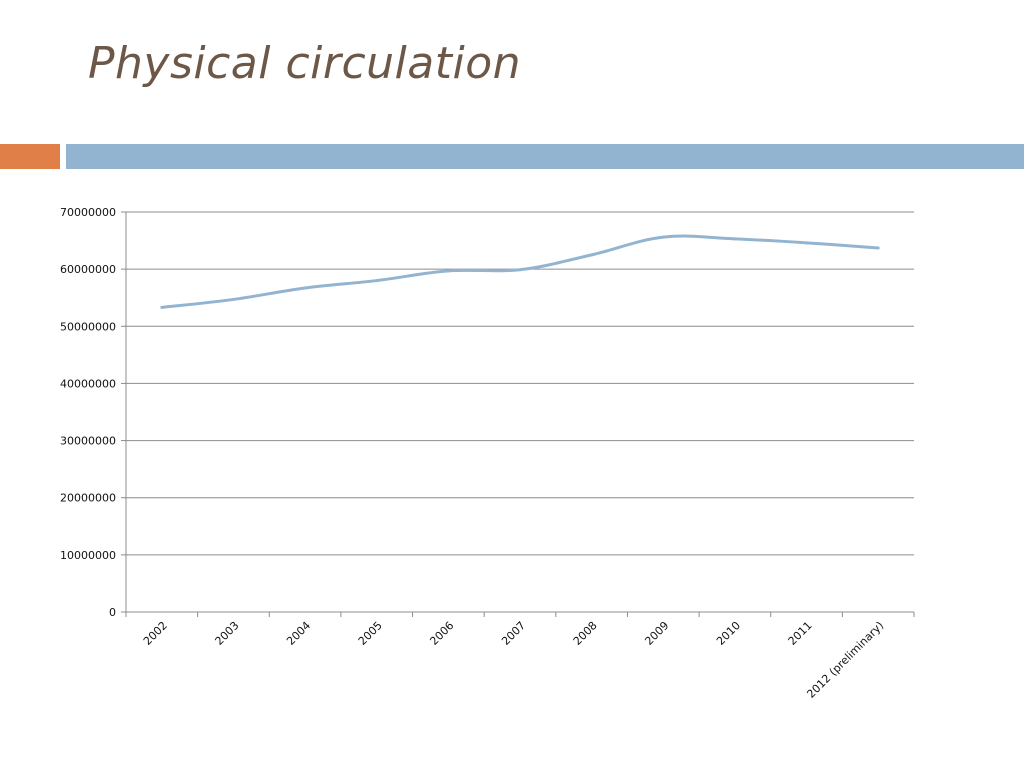 The image size is (1024, 768). Describe the element at coordinates (545, 156) in the screenshot. I see `accent-bar-right` at that location.